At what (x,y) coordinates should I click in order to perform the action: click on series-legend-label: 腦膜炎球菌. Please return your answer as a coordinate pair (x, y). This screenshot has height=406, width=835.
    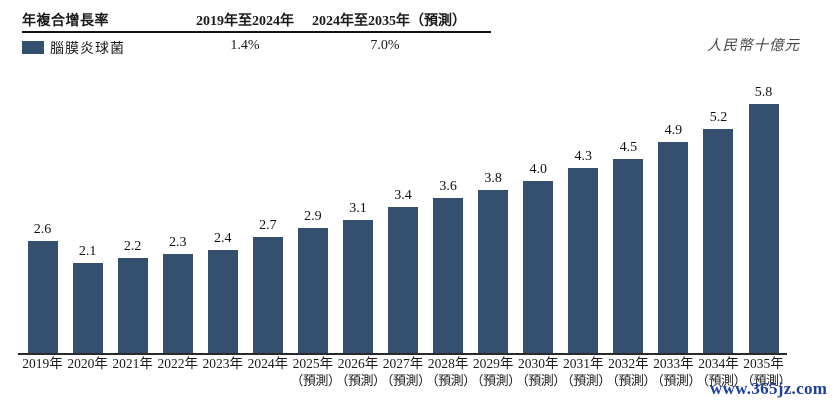
    Looking at the image, I should click on (87, 49).